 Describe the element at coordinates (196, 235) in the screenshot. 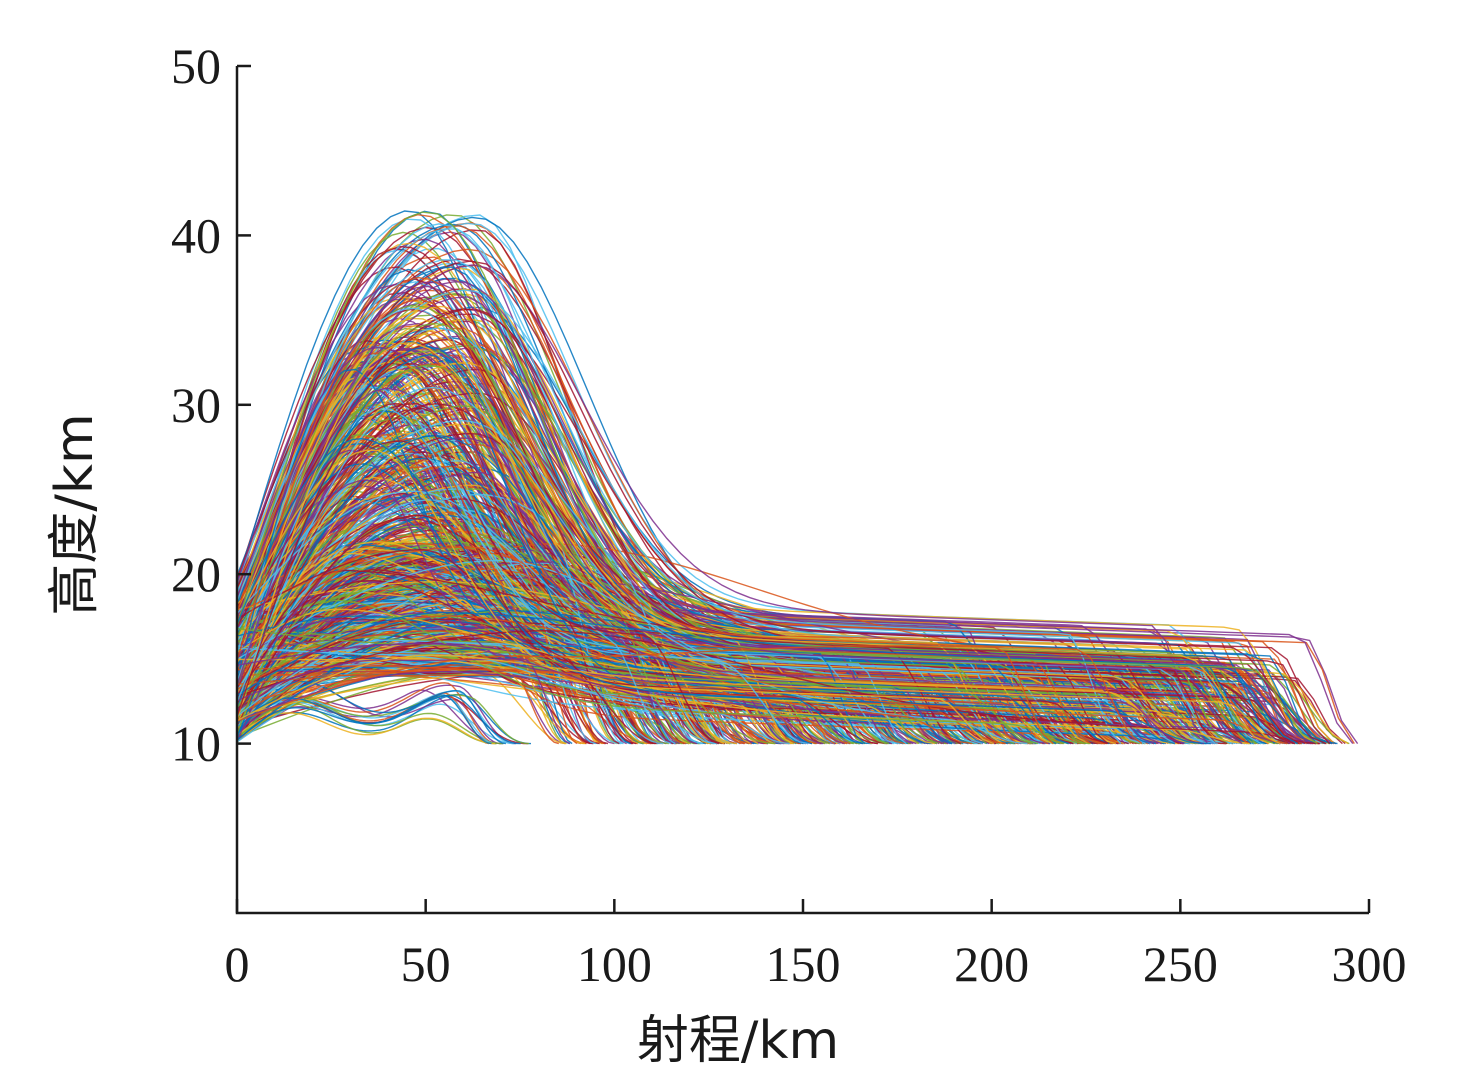

I see `y-tick-label: 40` at that location.